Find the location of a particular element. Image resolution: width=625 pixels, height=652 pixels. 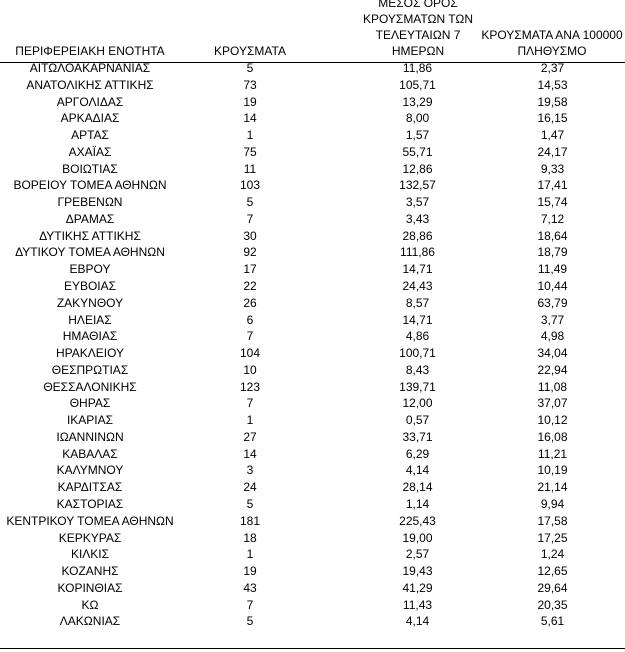

per-100k-cell: 1,24 is located at coordinates (552, 554).